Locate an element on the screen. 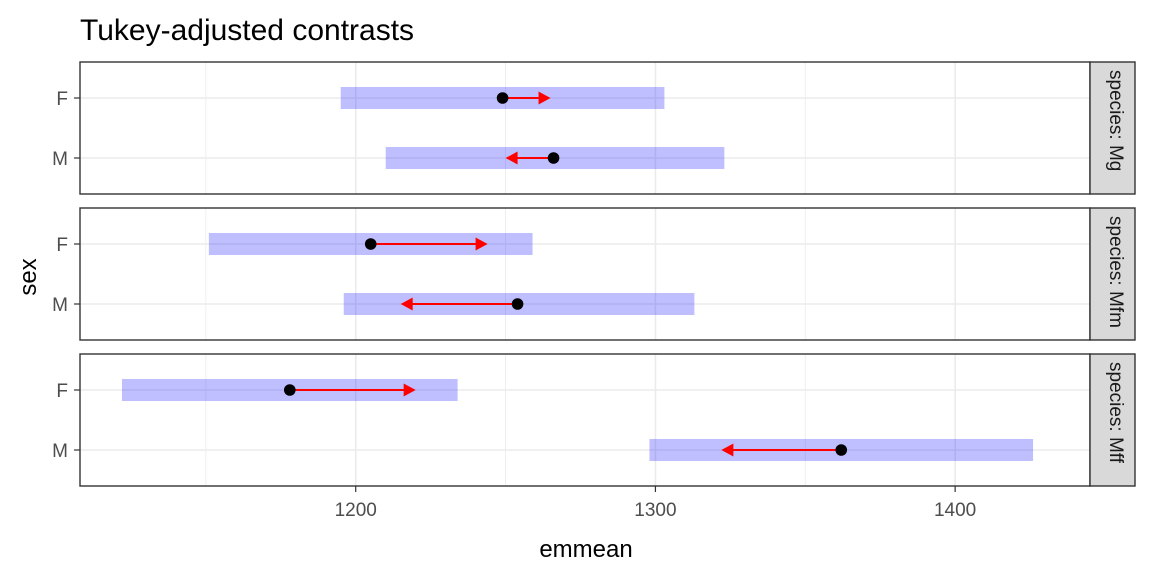 This screenshot has height=576, width=1152. facet-strip-label: species: Mff is located at coordinates (1115, 413).